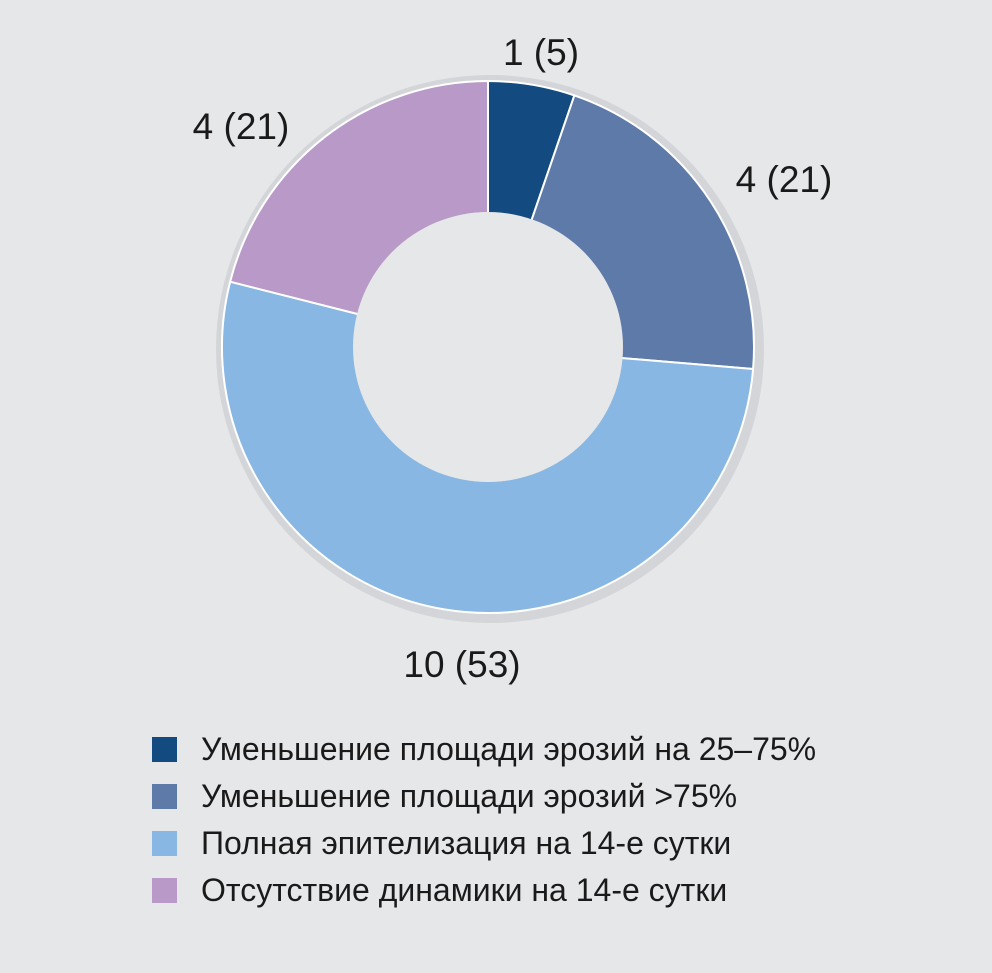 The image size is (992, 973). What do you see at coordinates (241, 126) in the screenshot?
I see `slice-label-no-dynamics: 4 (21)` at bounding box center [241, 126].